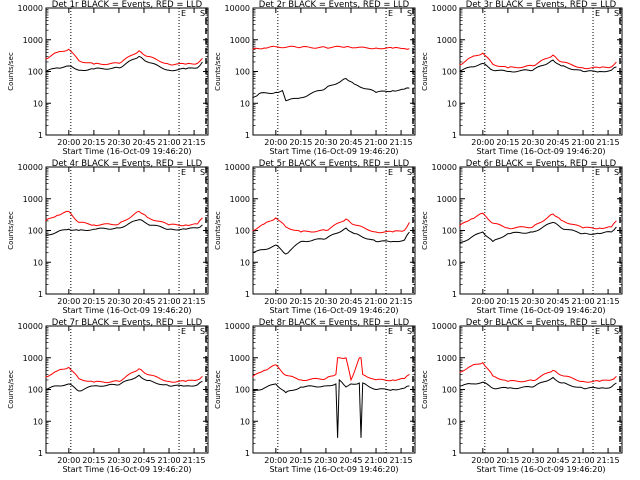  I want to click on chart-title: Det 6r BLACK = Events, RED = LLD, so click(541, 164).